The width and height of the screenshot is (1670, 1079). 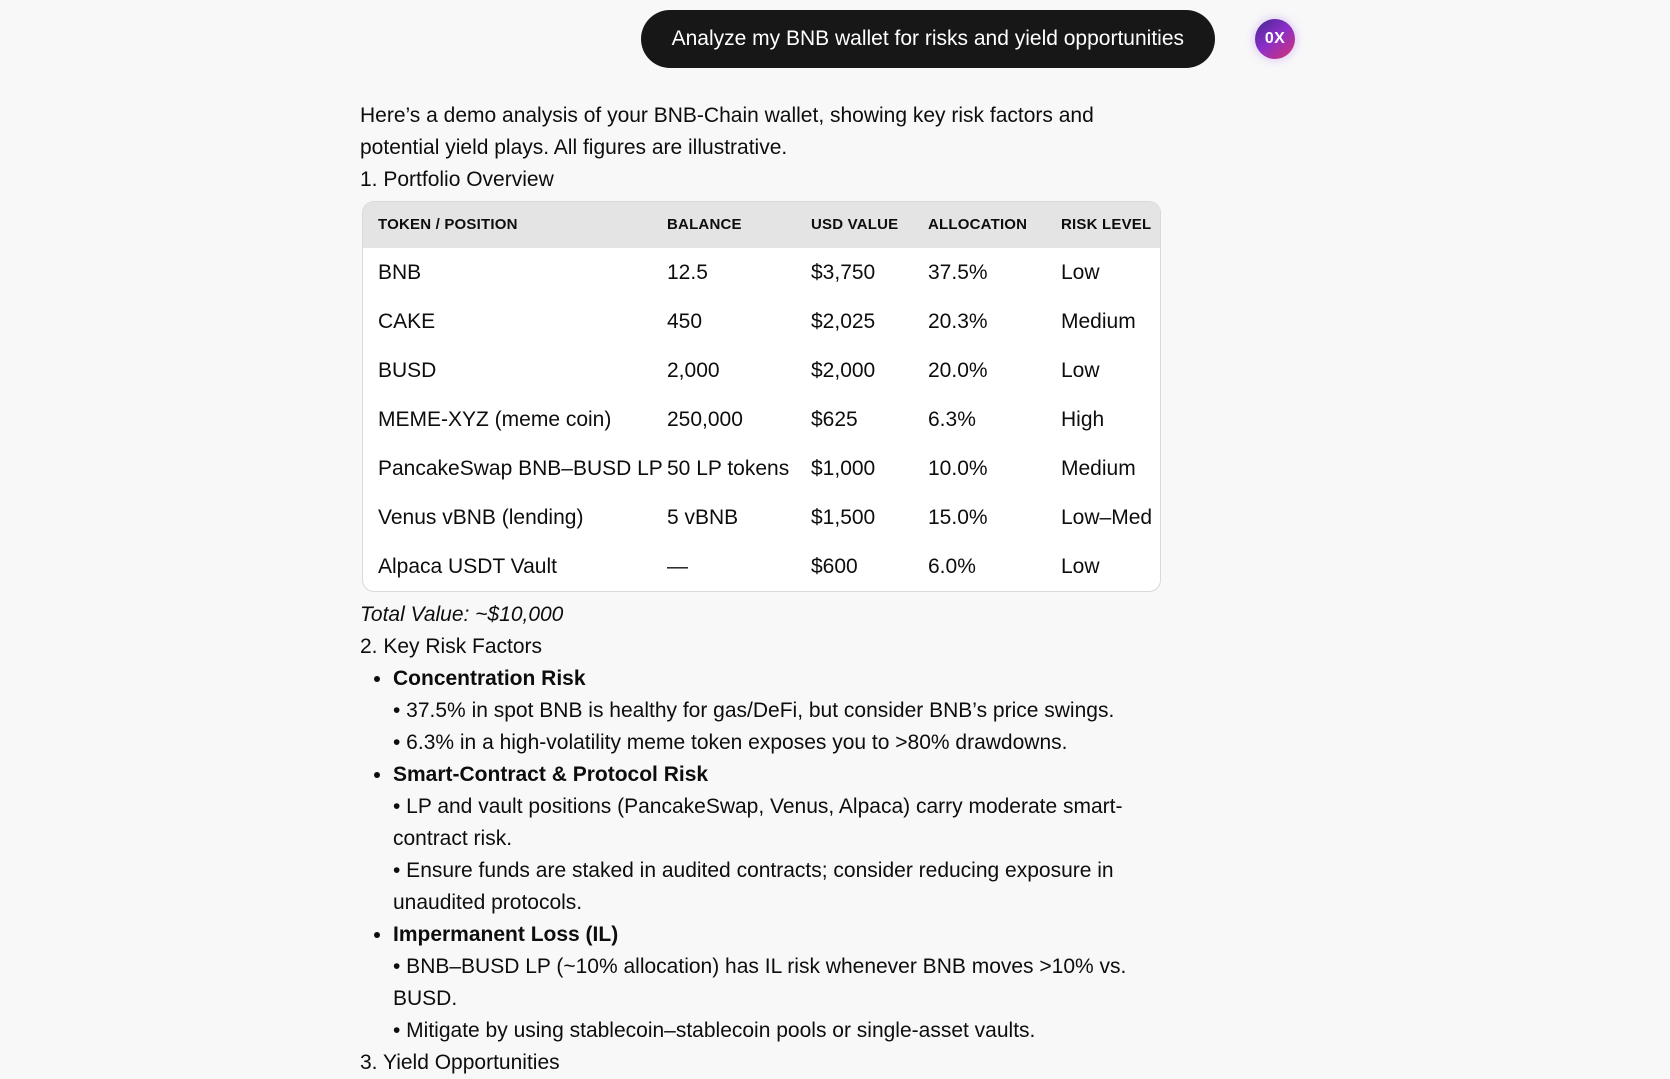 What do you see at coordinates (843, 517) in the screenshot?
I see `table-cell: $1,500` at bounding box center [843, 517].